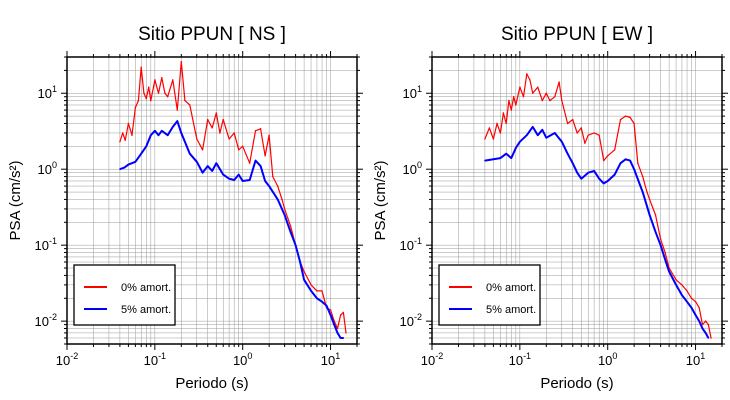 The height and width of the screenshot is (400, 730). I want to click on chart-title: Sitio PPUN [ EW ], so click(577, 34).